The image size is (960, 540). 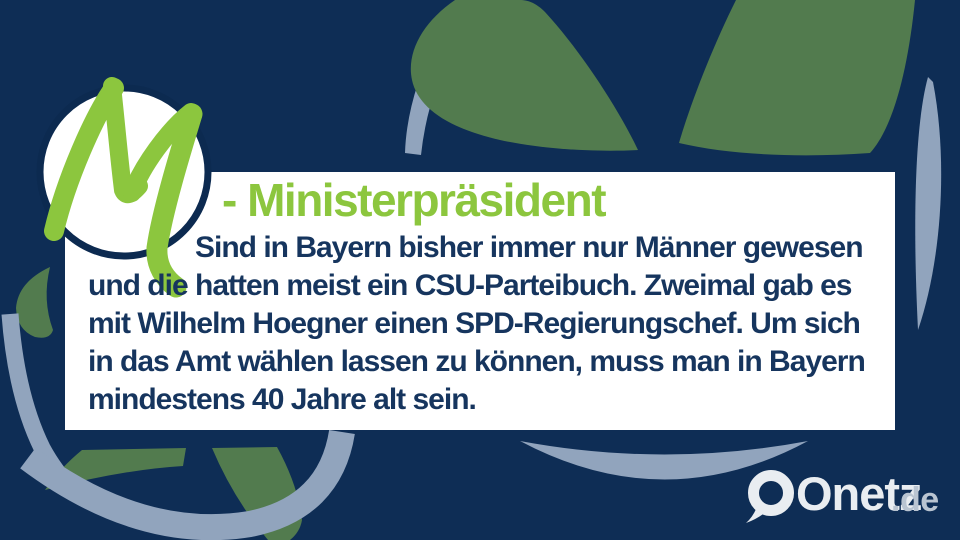 I want to click on crescent-right-edge, so click(x=928, y=203).